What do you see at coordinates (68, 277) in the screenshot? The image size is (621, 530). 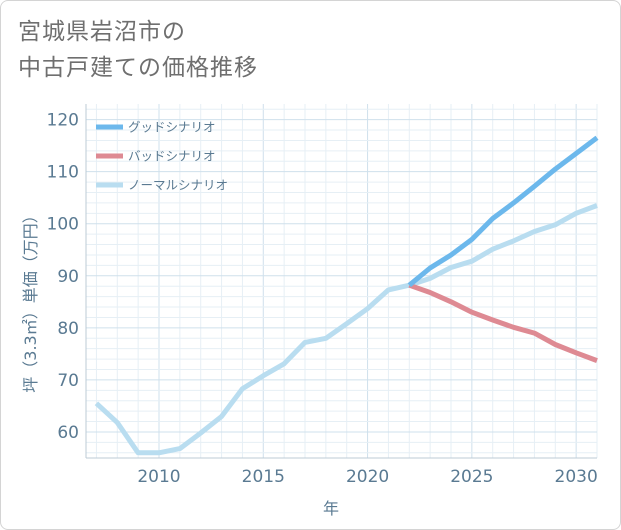 I see `y-tick-label: 90` at bounding box center [68, 277].